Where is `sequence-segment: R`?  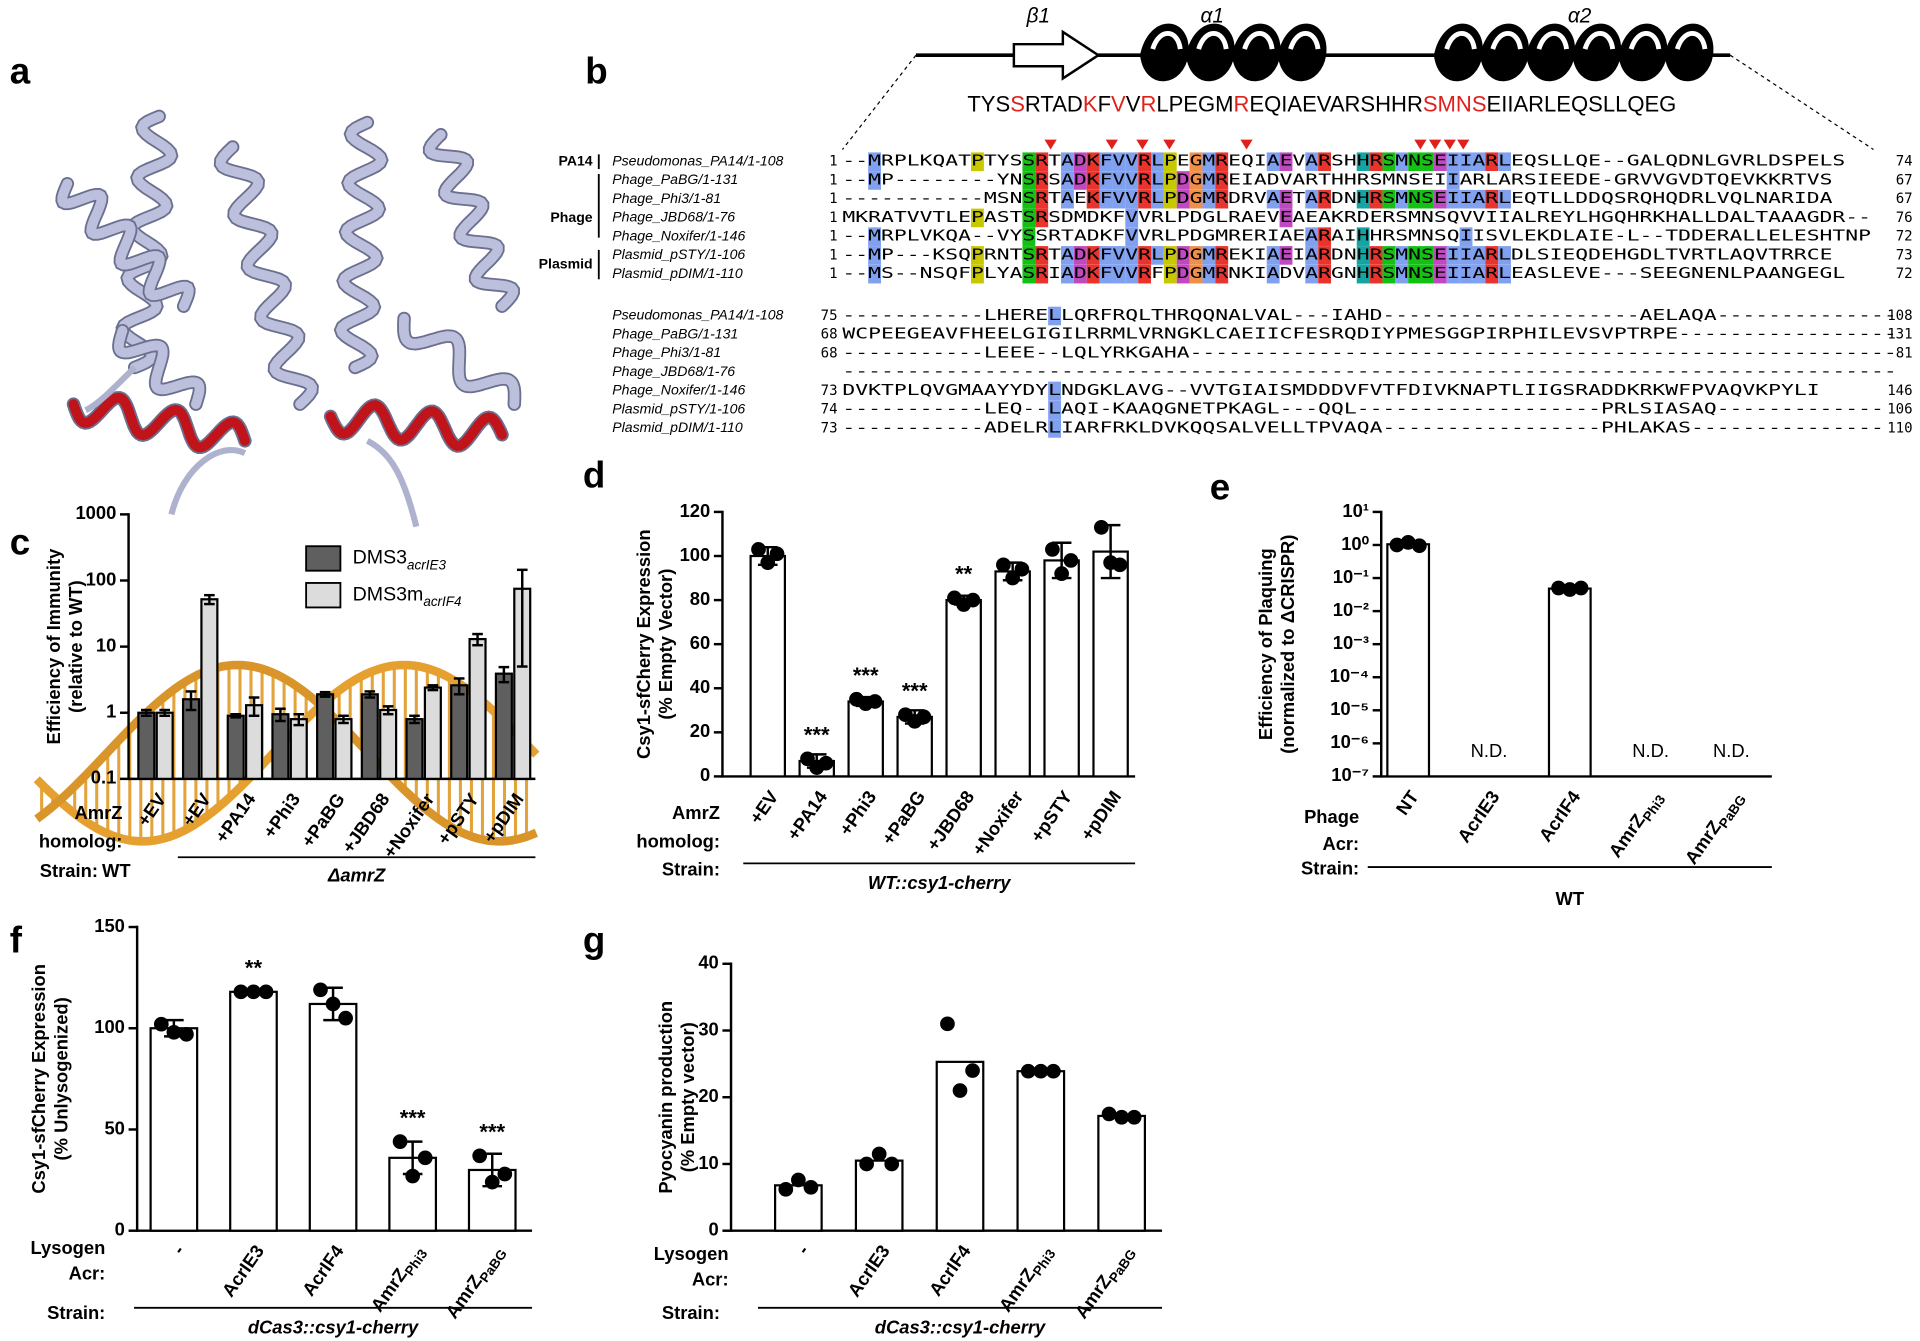 sequence-segment: R is located at coordinates (1148, 103).